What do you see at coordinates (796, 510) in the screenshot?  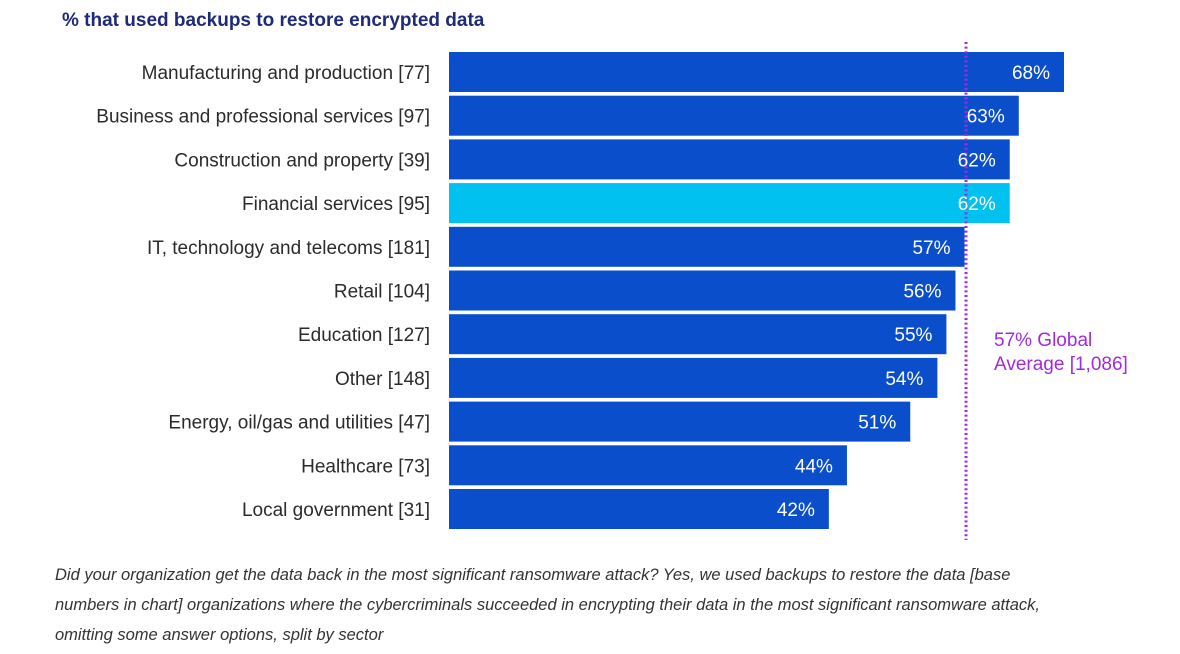 I see `value-label: 42%` at bounding box center [796, 510].